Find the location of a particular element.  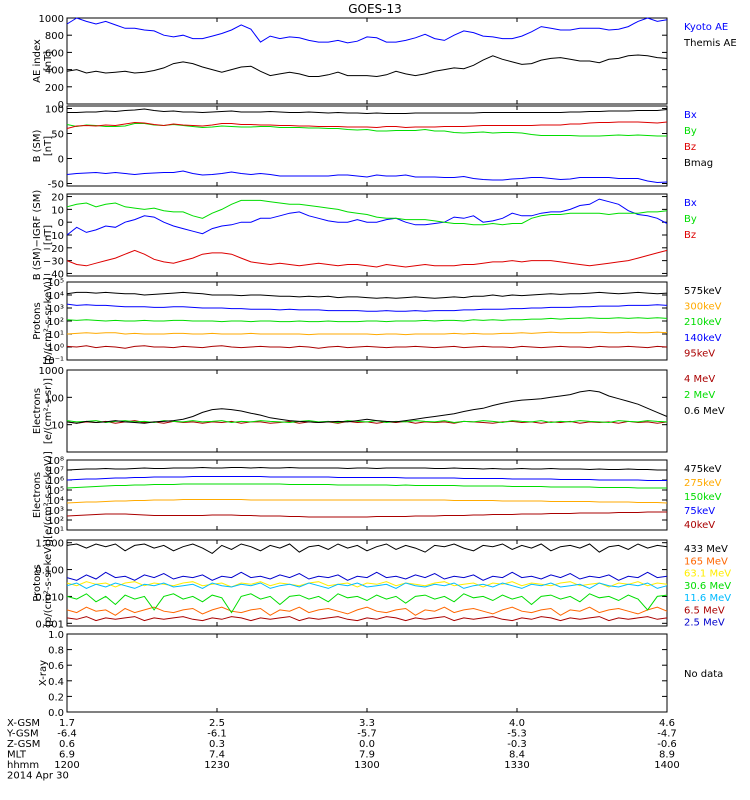

y-tick-label: −10 is located at coordinates (53, 236).